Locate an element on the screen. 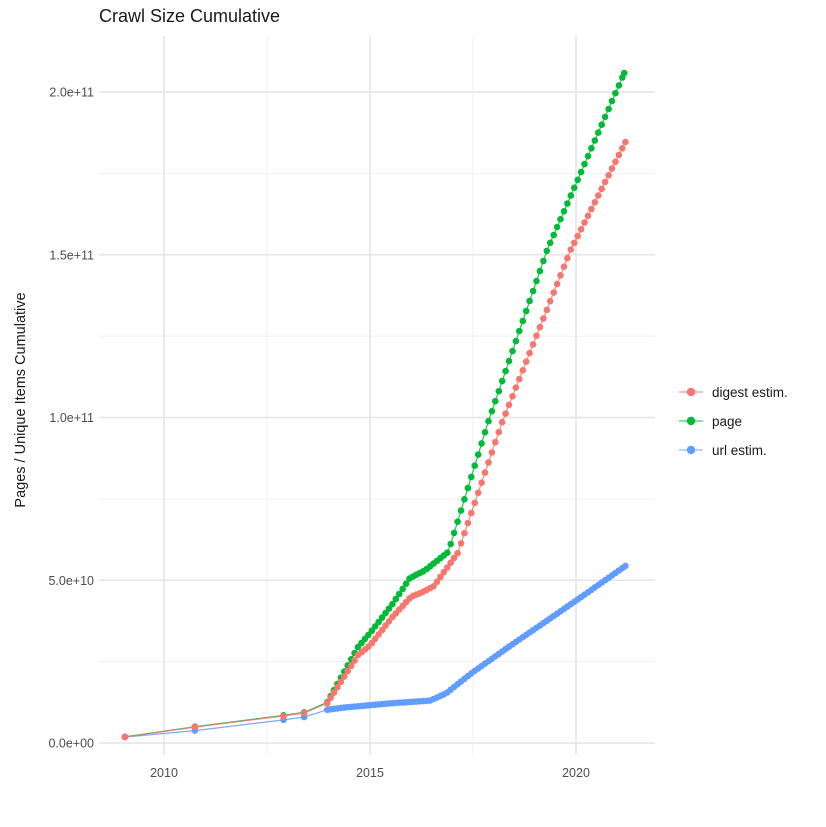 The height and width of the screenshot is (827, 826). legend-label-digest-estim: digest estim. is located at coordinates (750, 392).